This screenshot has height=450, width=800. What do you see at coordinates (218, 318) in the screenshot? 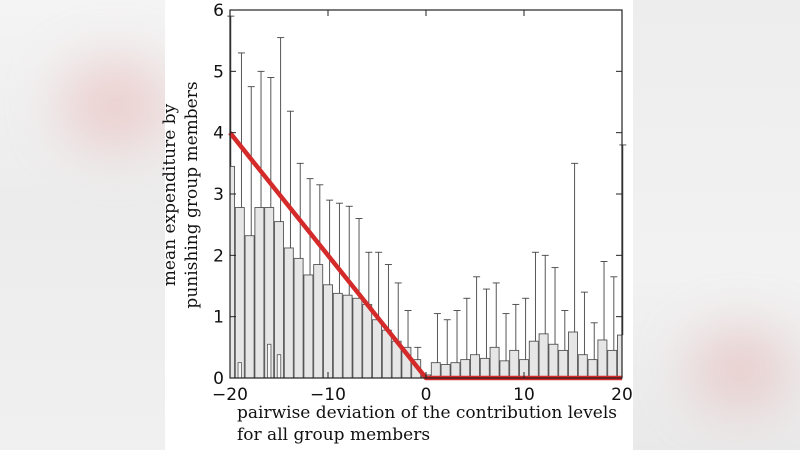
I see `y-tick-label: 1` at bounding box center [218, 318].